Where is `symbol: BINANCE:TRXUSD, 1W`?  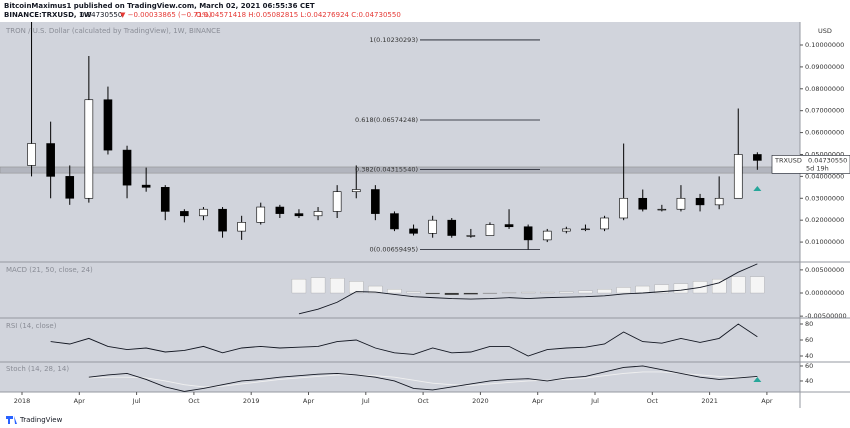
symbol: BINANCE:TRXUSD, 1W is located at coordinates (48, 15).